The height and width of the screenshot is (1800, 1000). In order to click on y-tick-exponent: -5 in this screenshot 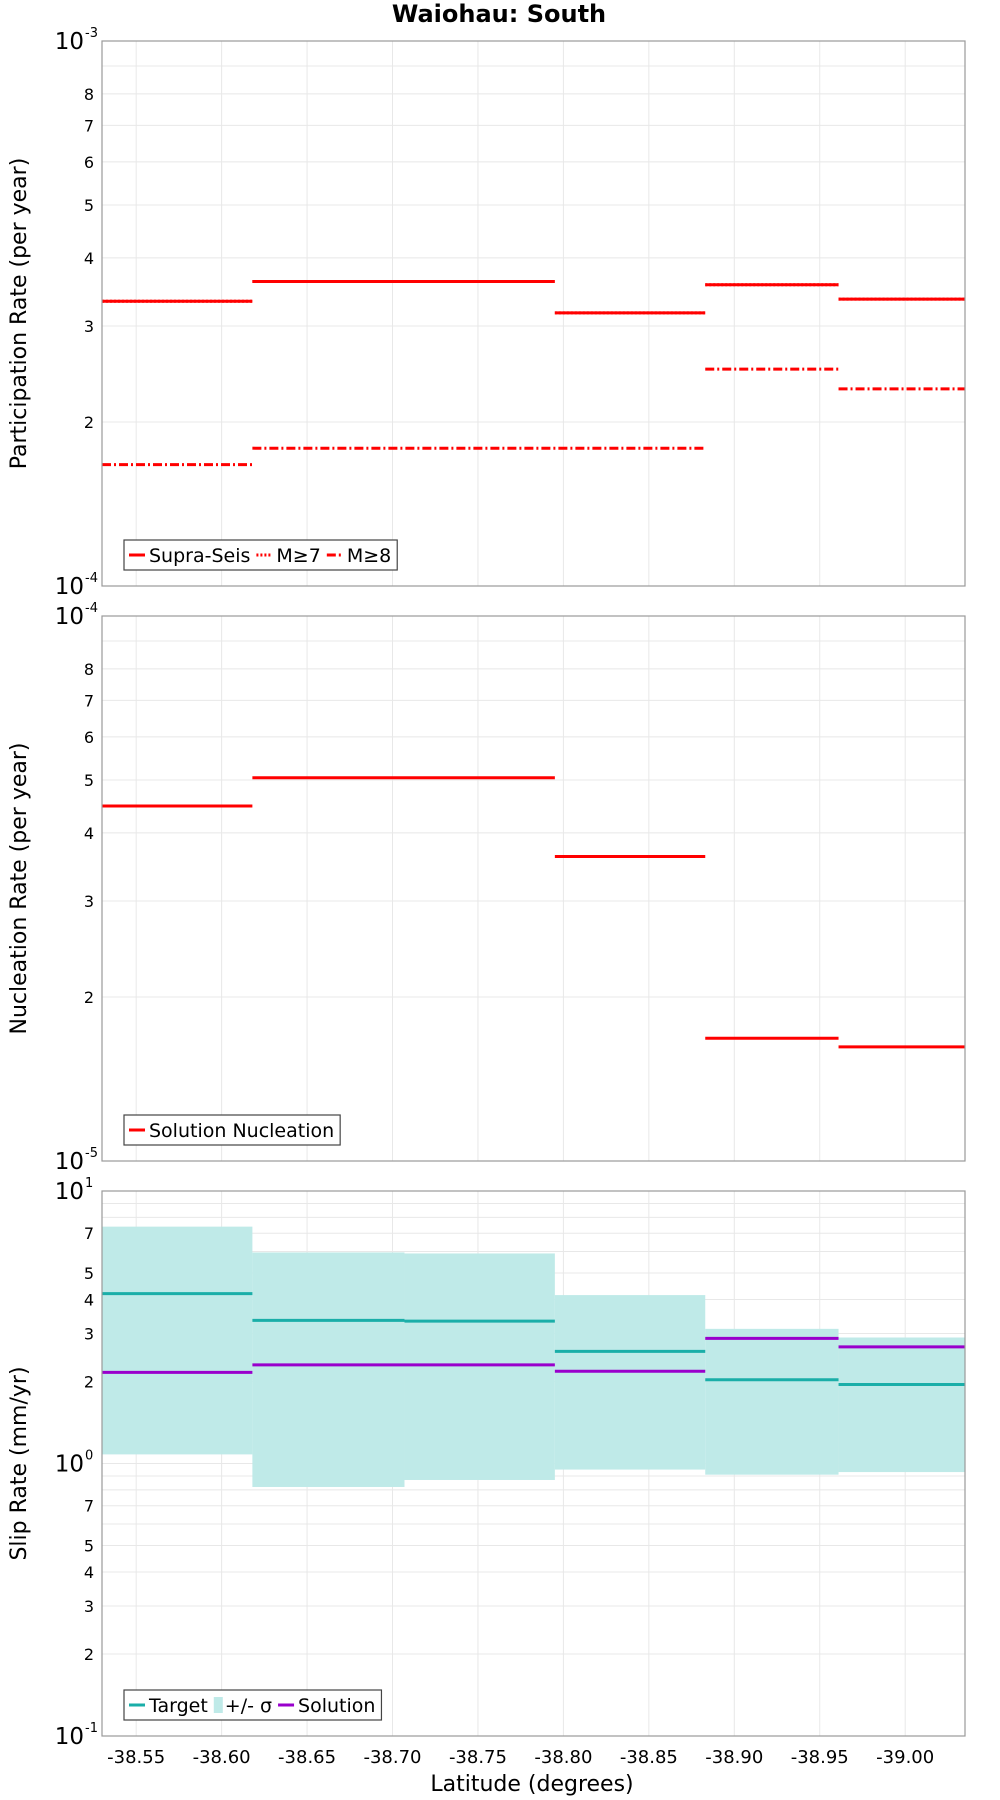, I will do `click(91, 1153)`.